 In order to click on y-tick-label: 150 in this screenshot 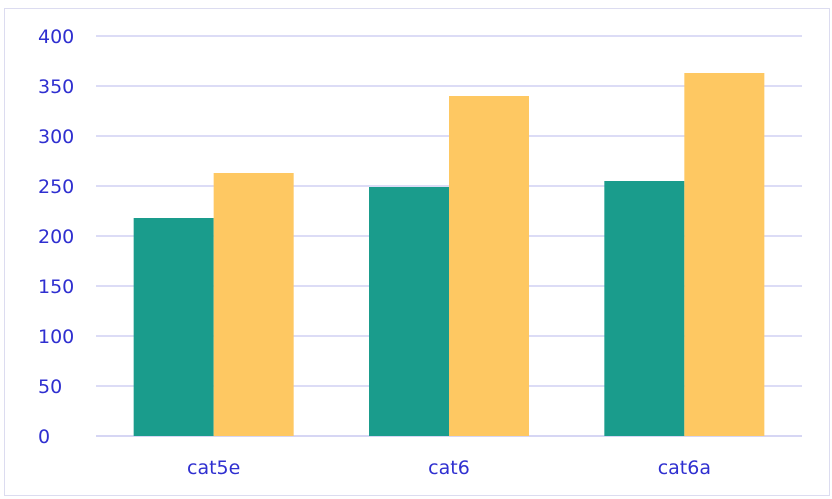, I will do `click(56, 287)`.